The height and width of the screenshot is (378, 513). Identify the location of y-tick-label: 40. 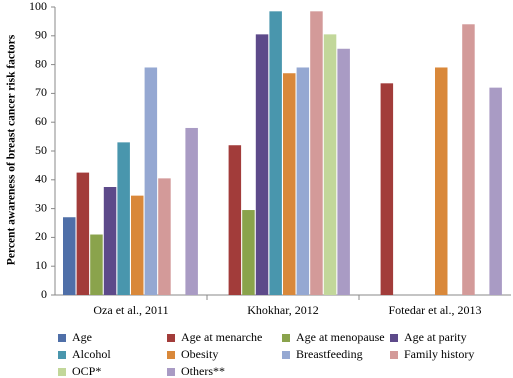
(41, 179).